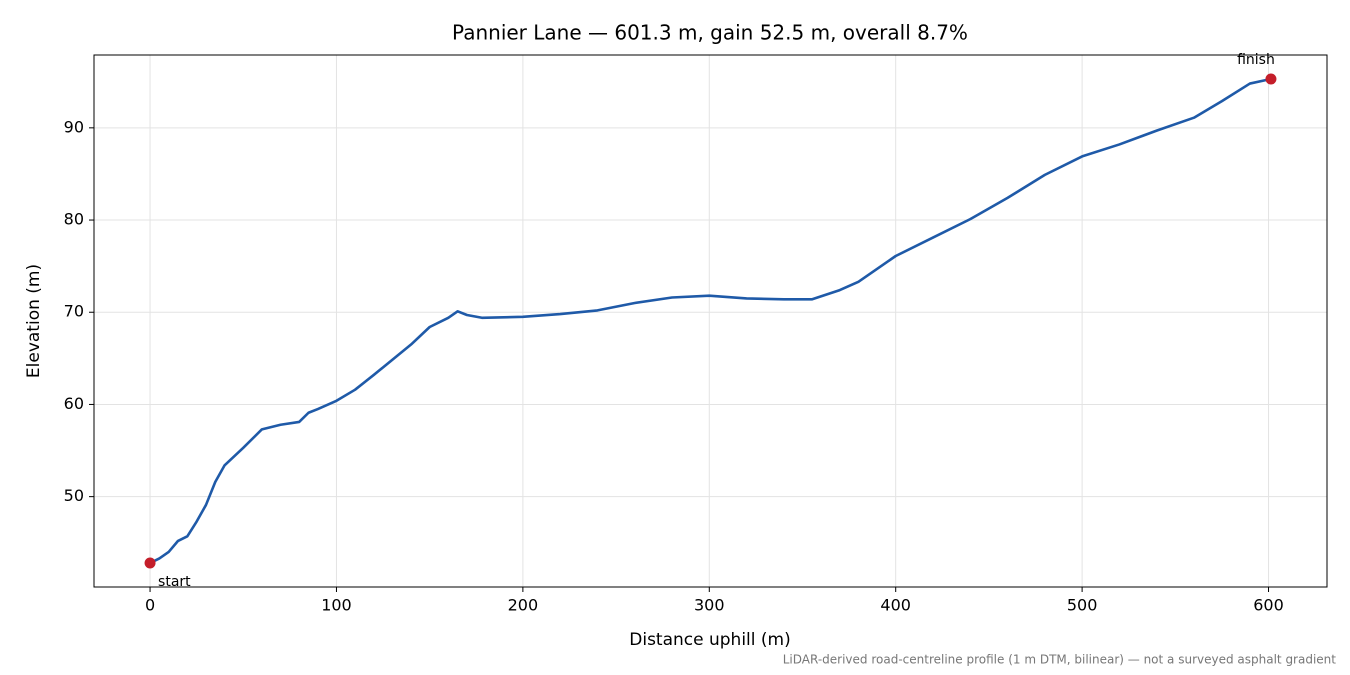 The image size is (1350, 675). What do you see at coordinates (1082, 605) in the screenshot?
I see `x-tick-label: 500` at bounding box center [1082, 605].